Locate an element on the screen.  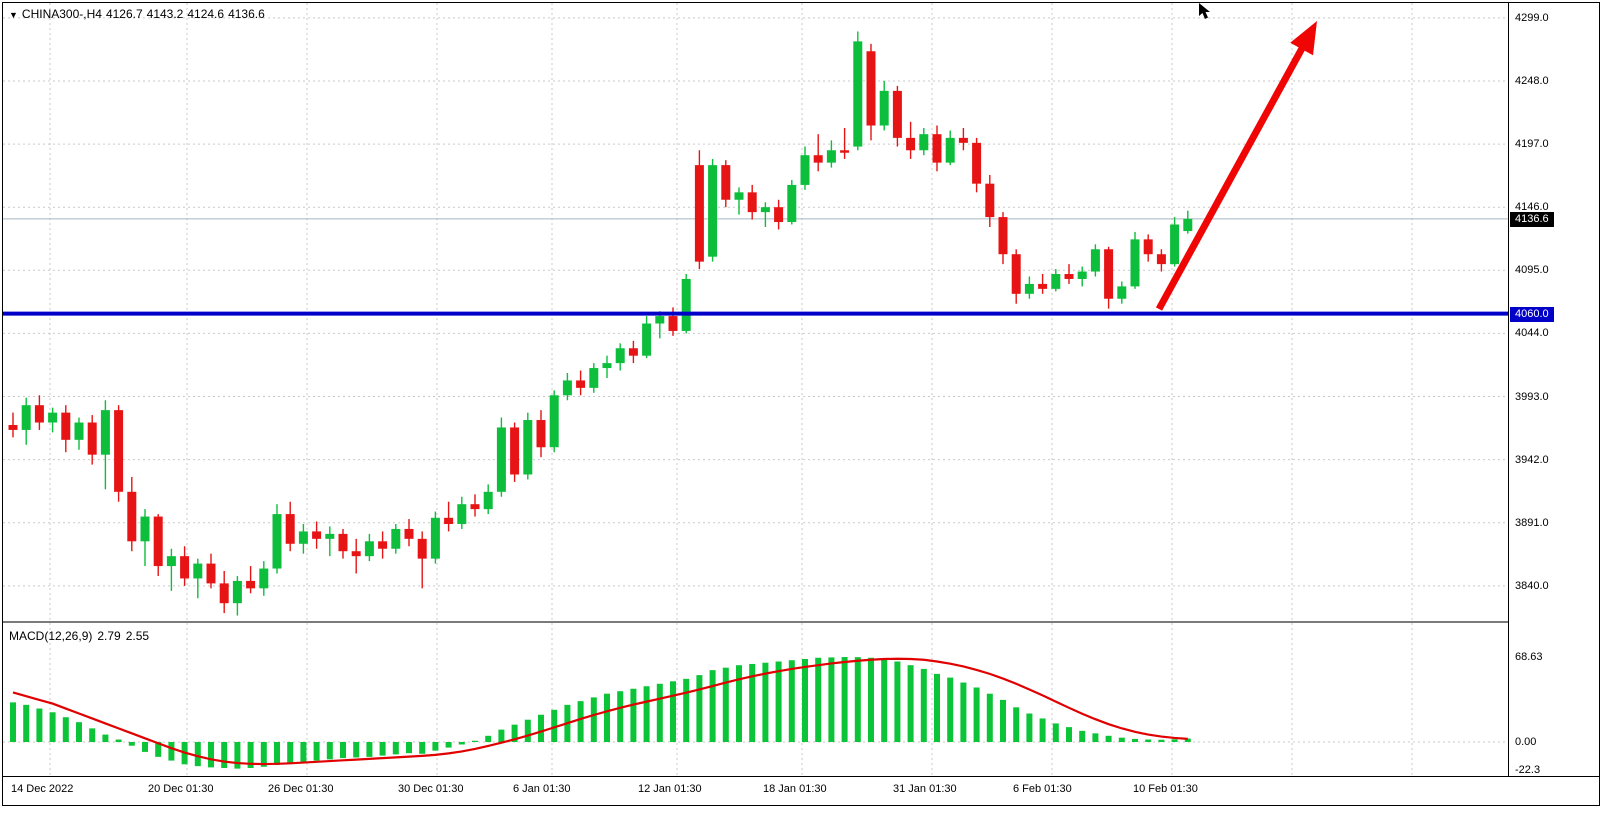
time-axis-label: 26 Dec 01:30 is located at coordinates (301, 789).